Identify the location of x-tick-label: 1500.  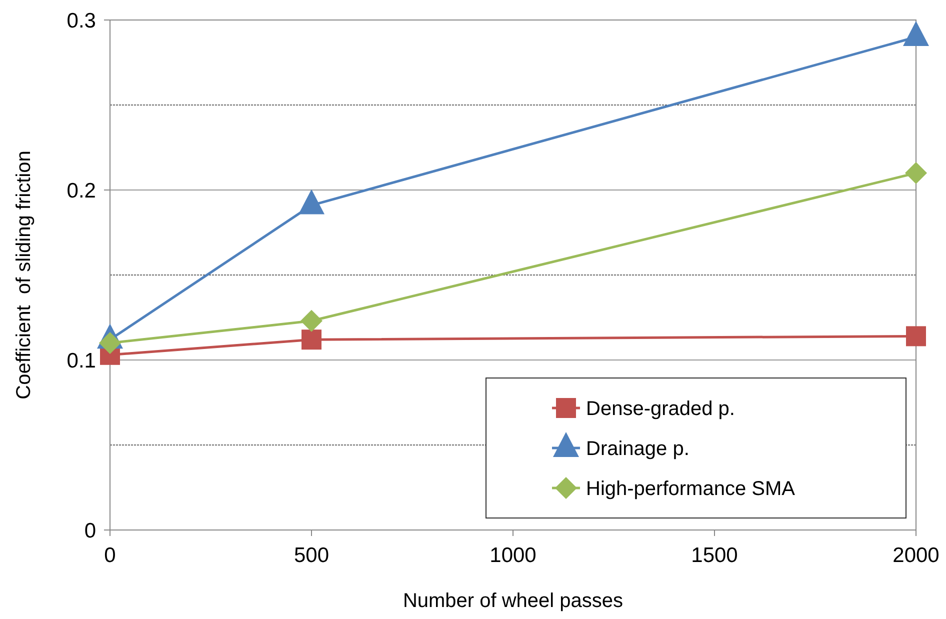
(714, 555).